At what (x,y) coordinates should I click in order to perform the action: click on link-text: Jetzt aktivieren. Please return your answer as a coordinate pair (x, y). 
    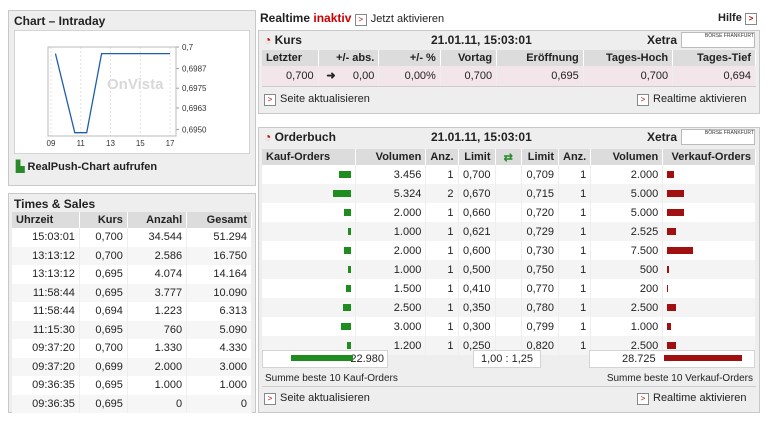
    Looking at the image, I should click on (407, 19).